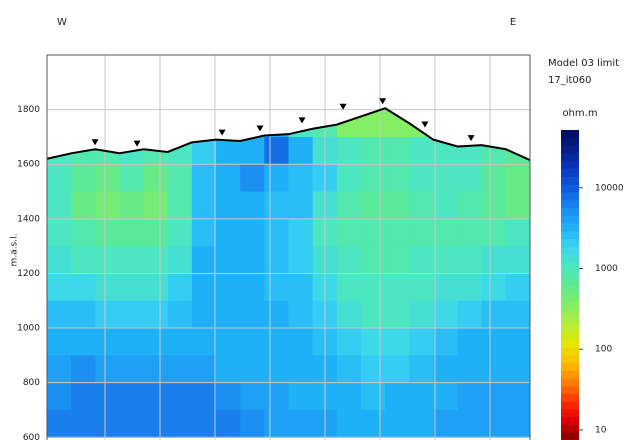 The width and height of the screenshot is (640, 440). I want to click on colorbar-tick-label: 10, so click(601, 430).